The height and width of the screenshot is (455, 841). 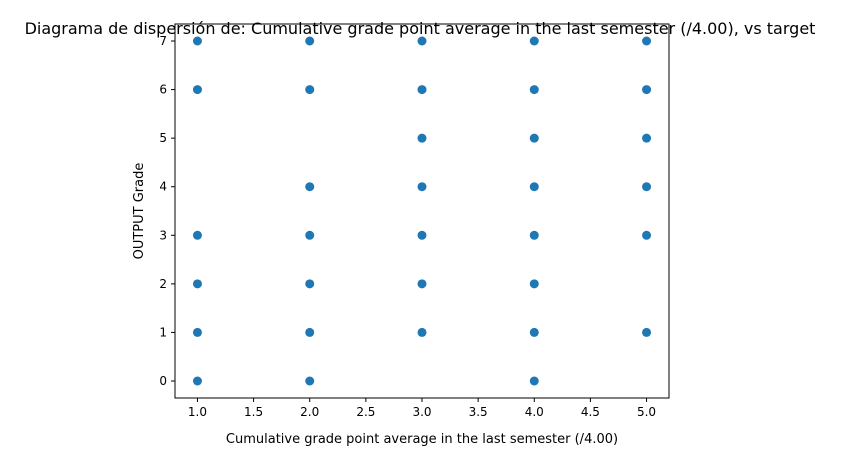 What do you see at coordinates (197, 412) in the screenshot?
I see `x-tick-label: 1.0` at bounding box center [197, 412].